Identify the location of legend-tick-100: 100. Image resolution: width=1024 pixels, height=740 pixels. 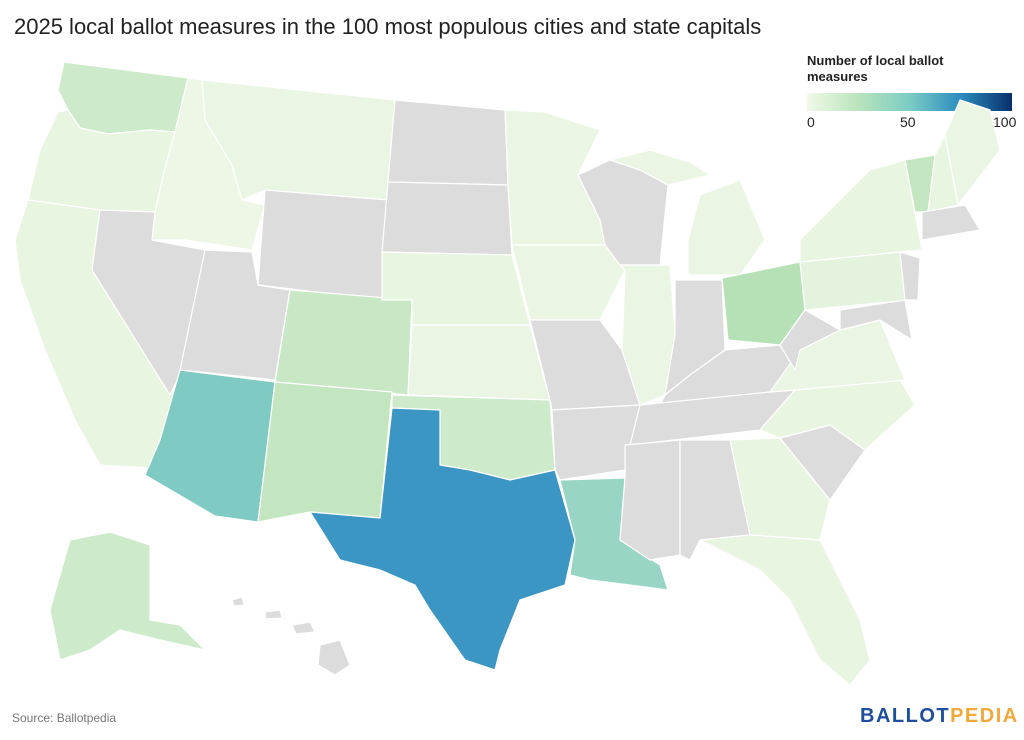
(1005, 122).